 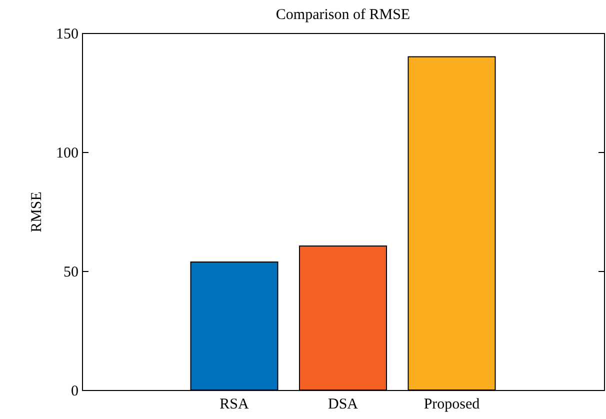 I want to click on y-tick-label: 0, so click(x=74, y=392).